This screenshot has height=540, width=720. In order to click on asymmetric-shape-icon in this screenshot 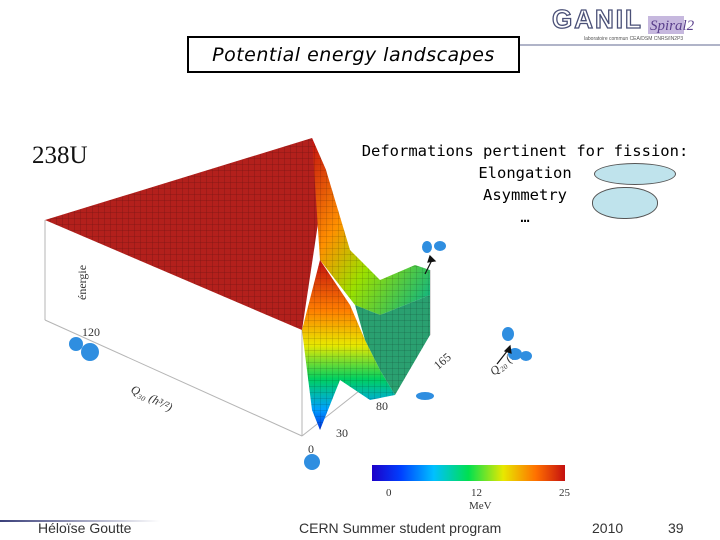, I will do `click(625, 203)`.